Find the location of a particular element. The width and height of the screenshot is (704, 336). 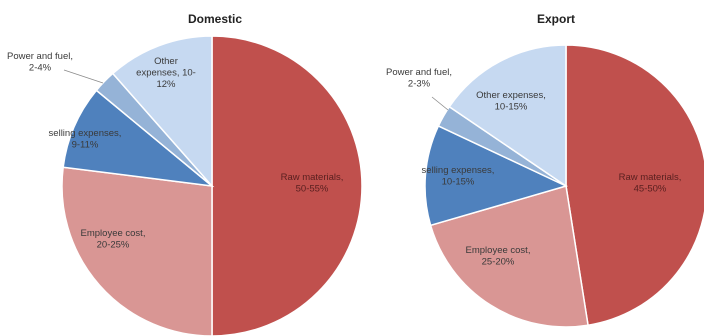

domestic-label-employee-cost-line: 20-25% is located at coordinates (113, 245).